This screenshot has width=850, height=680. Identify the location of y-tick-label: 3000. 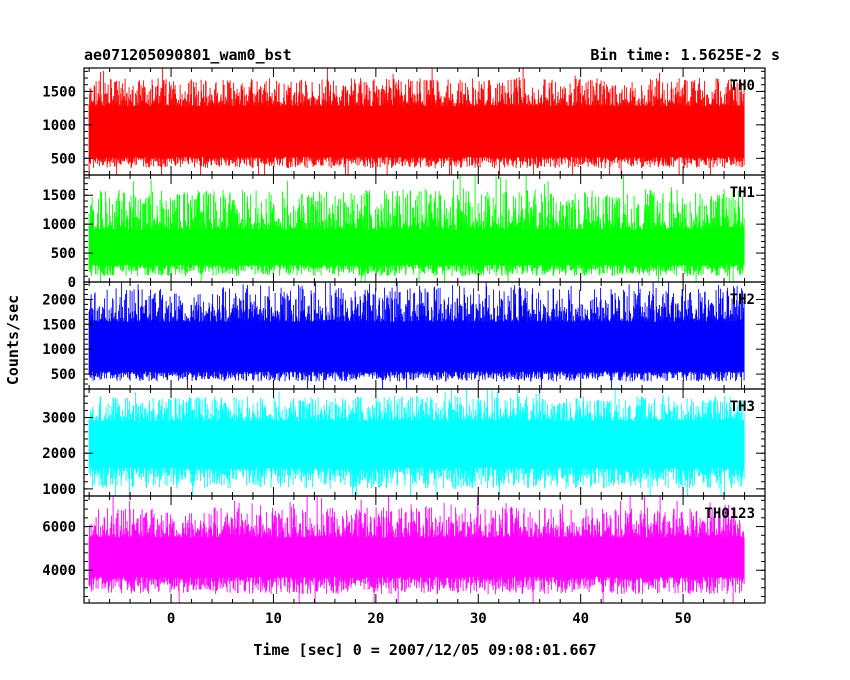
(59, 419).